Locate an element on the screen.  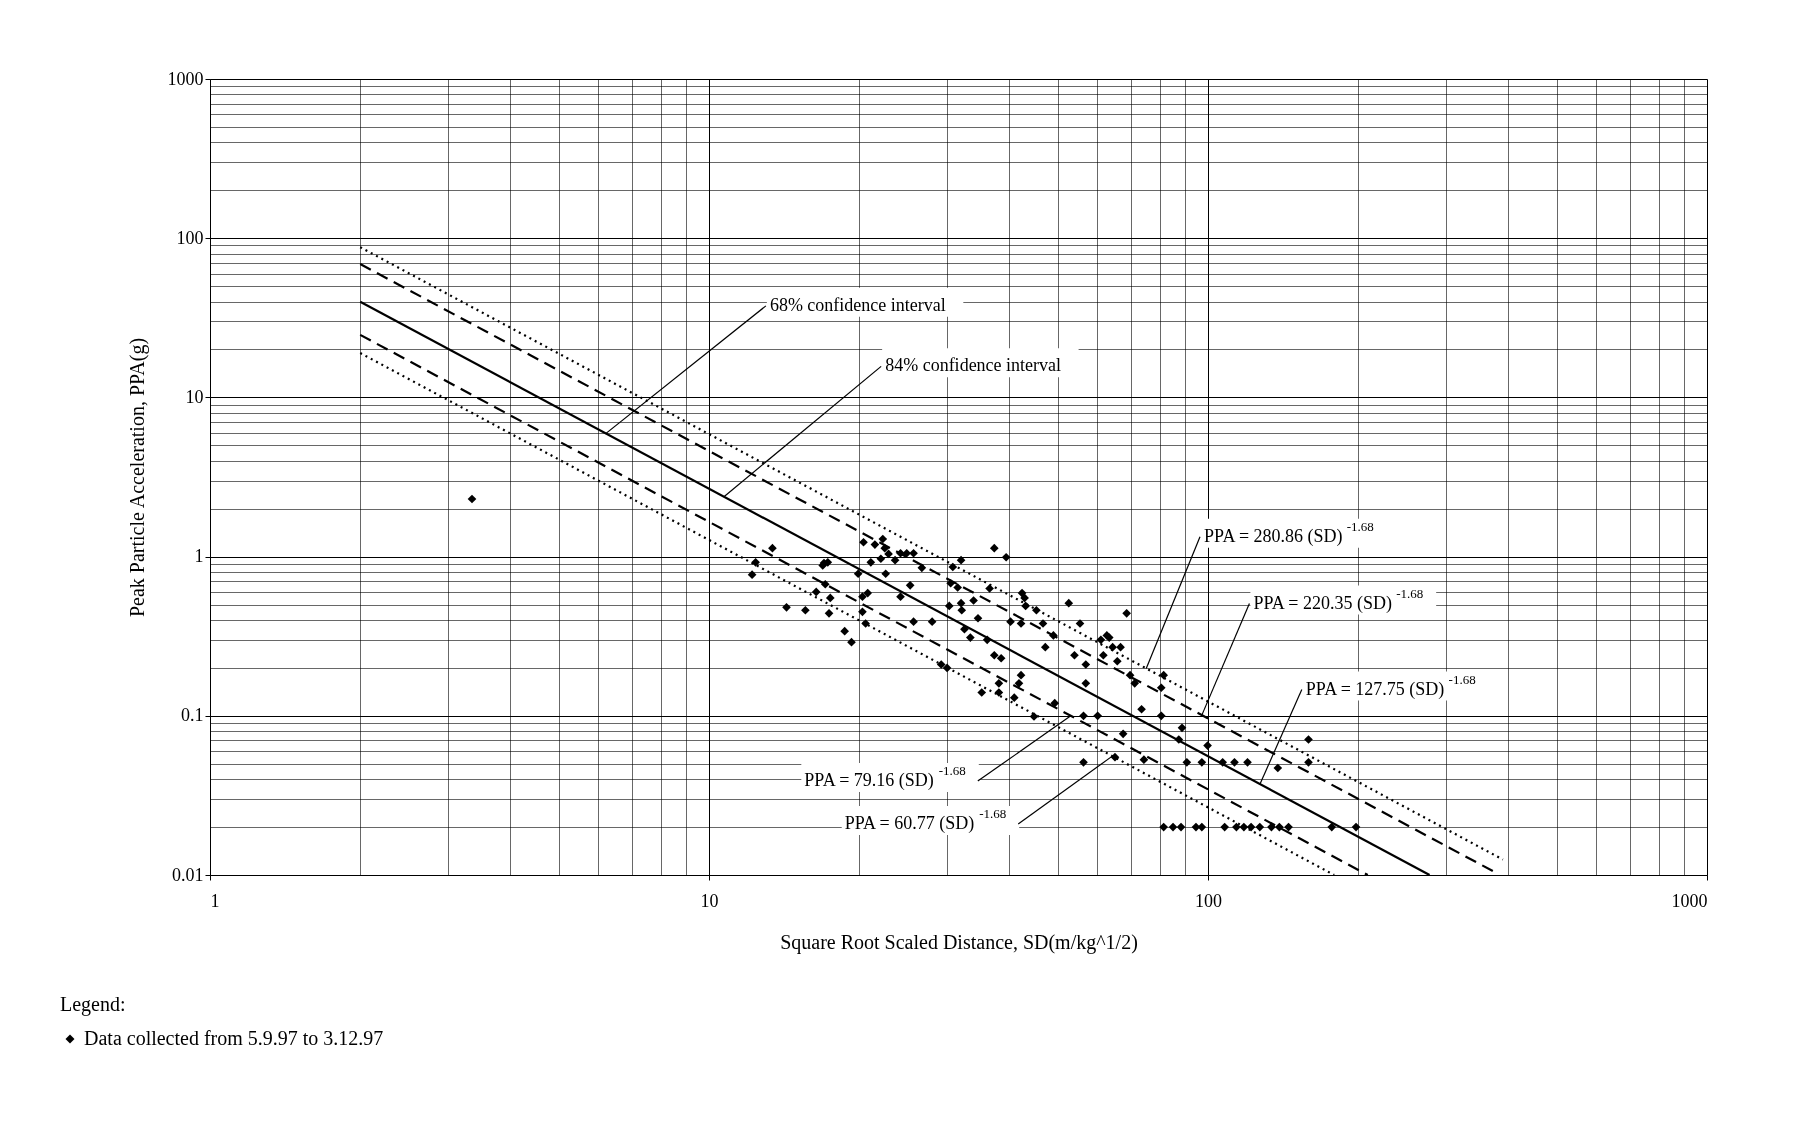
y-axis-title: Peak Particle Acceleration, PPA(g) is located at coordinates (137, 477).